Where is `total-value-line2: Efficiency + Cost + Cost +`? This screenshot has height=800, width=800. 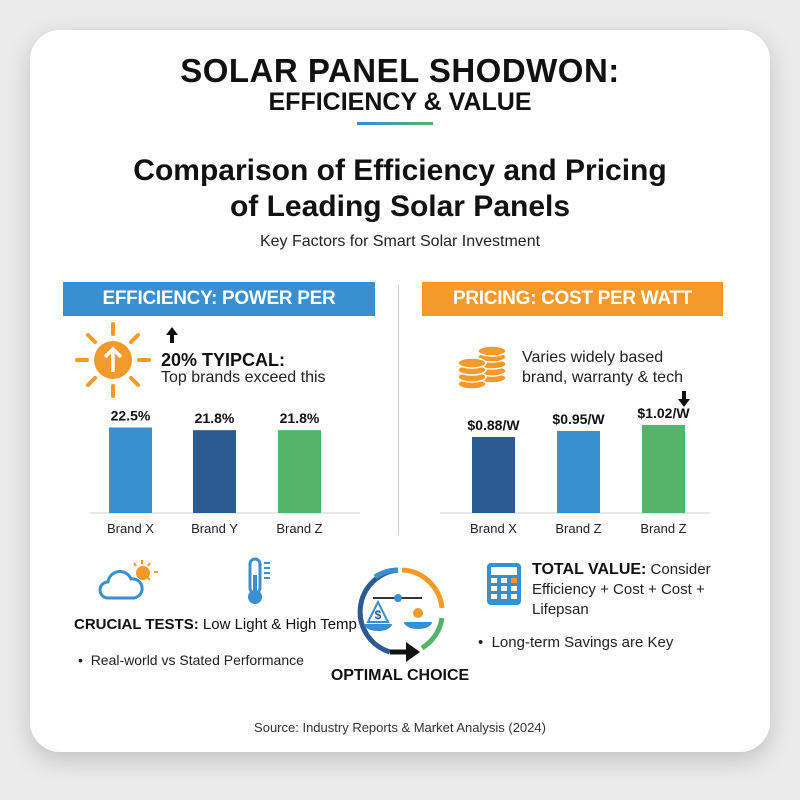 total-value-line2: Efficiency + Cost + Cost + is located at coordinates (618, 589).